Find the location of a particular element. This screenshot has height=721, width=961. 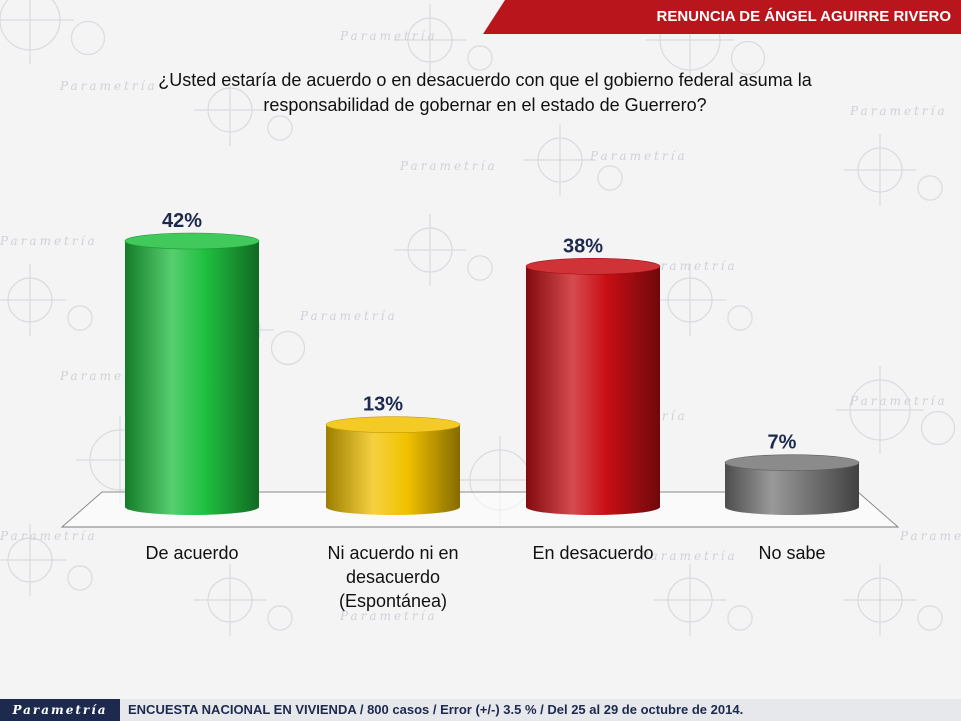

category-label-2: En desacuerdo is located at coordinates (593, 553).